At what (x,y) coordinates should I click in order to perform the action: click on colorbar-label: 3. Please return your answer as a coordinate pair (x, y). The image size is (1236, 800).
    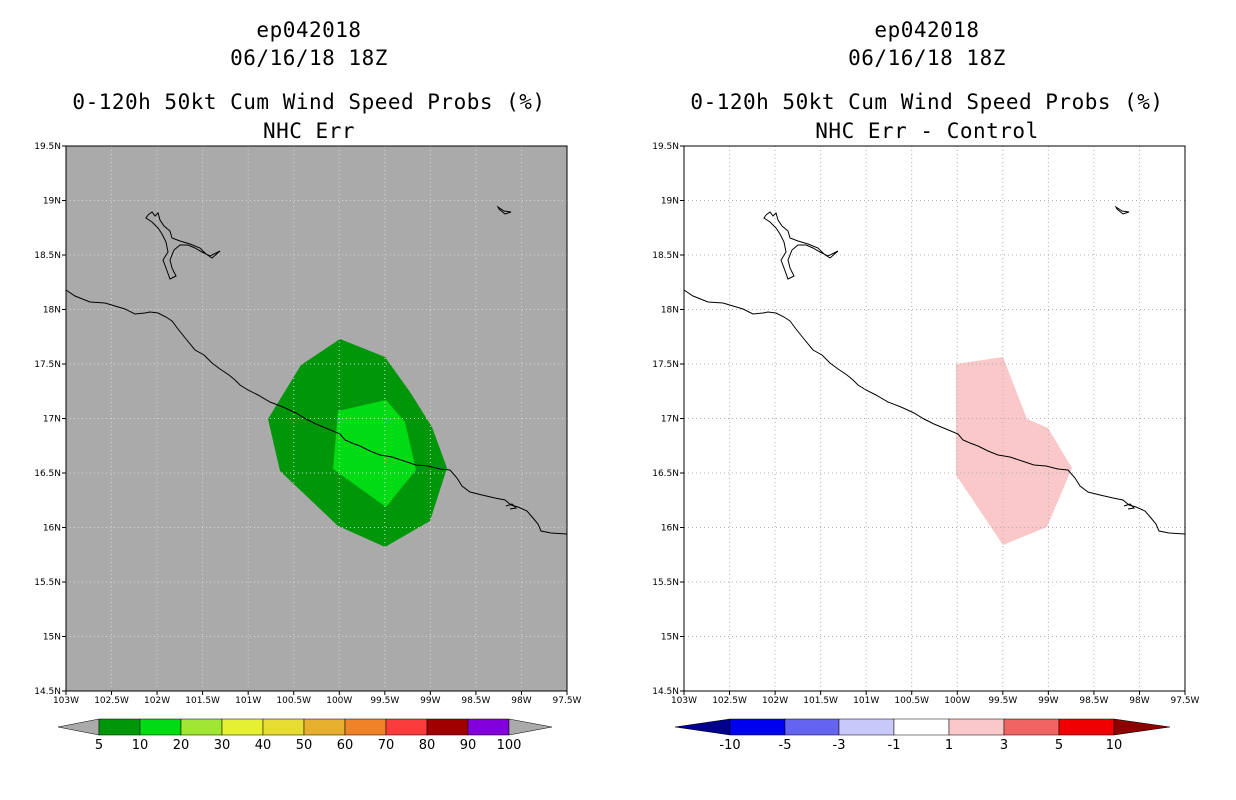
    Looking at the image, I should click on (1004, 745).